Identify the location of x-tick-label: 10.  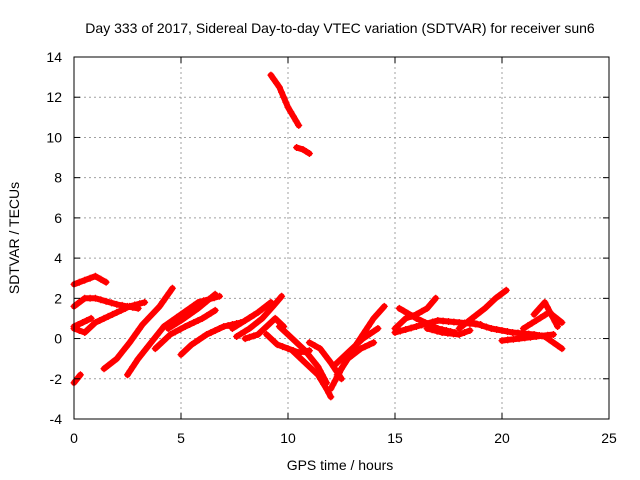
(288, 438).